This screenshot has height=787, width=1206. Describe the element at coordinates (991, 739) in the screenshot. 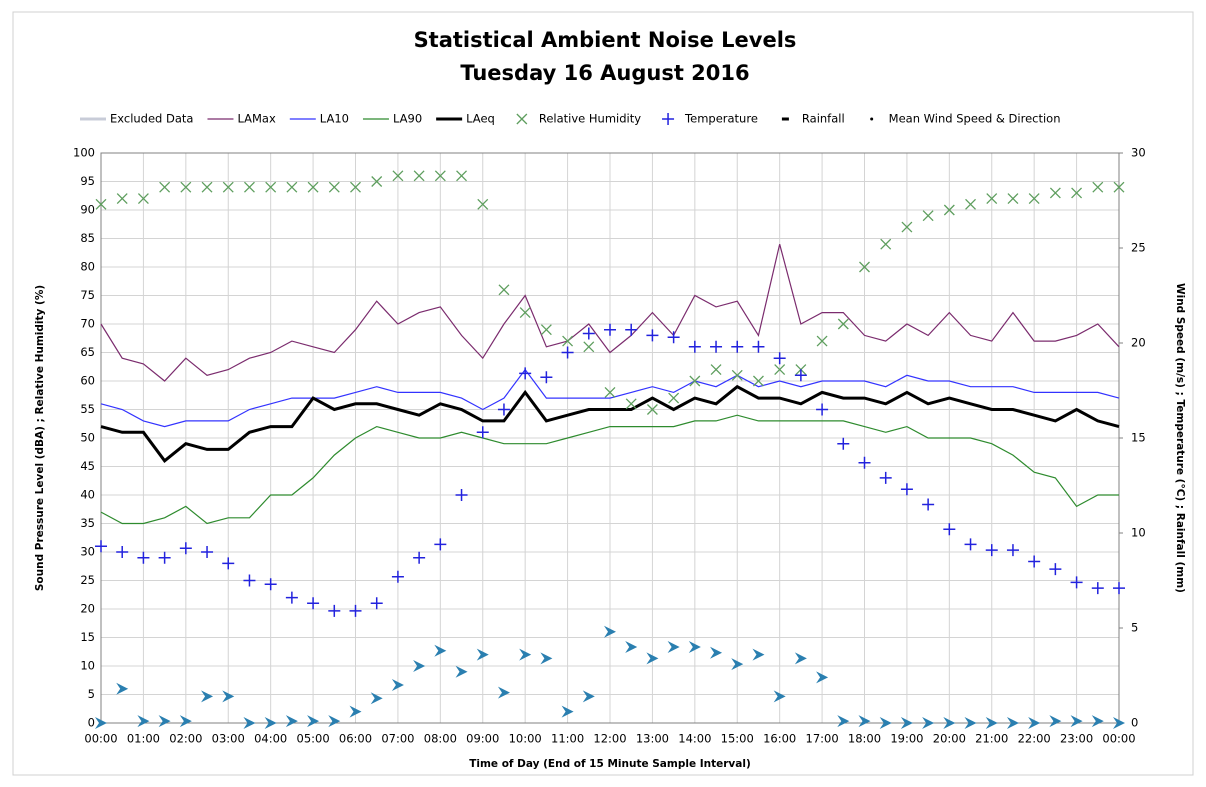

I see `x-tick-label: 21:00` at that location.